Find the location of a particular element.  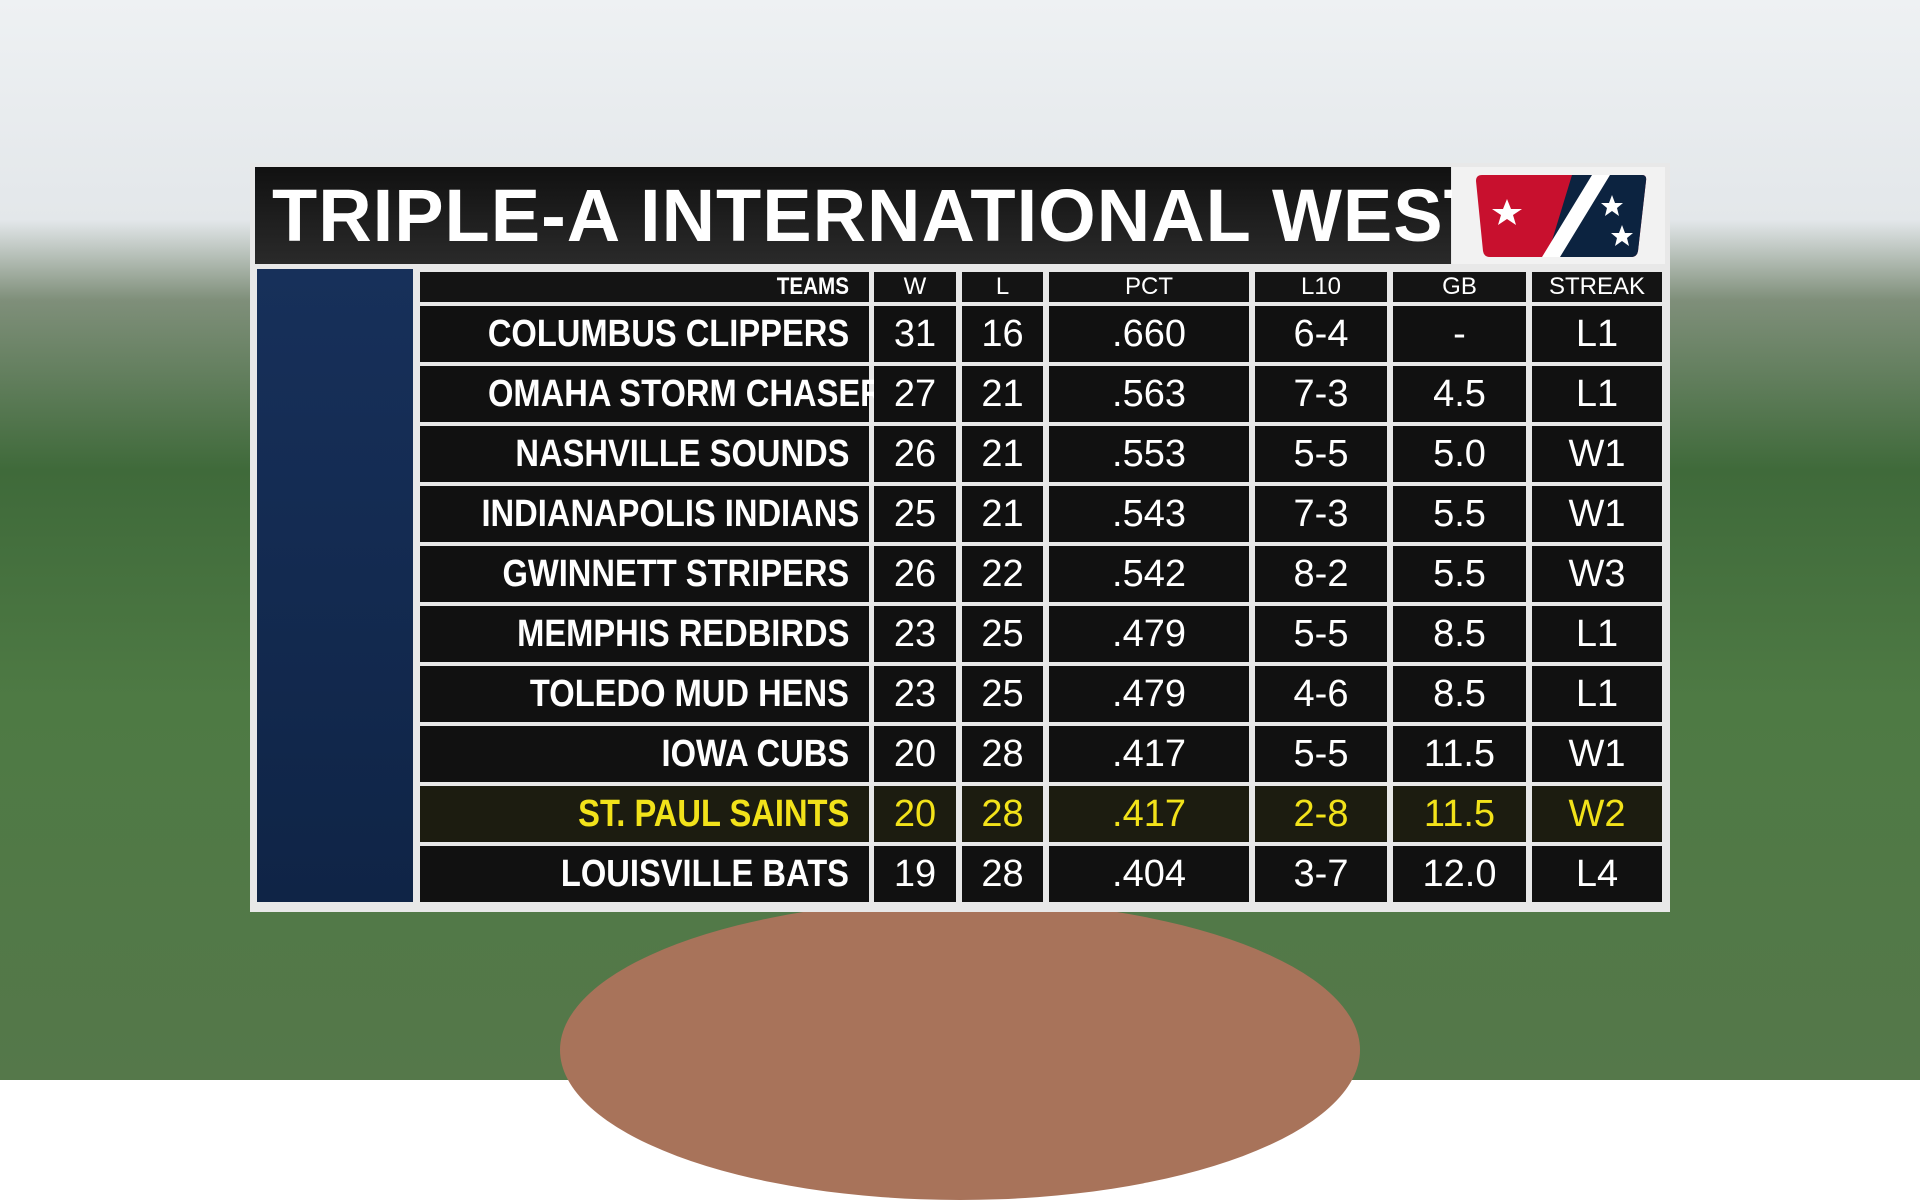

stat-cell: 2-8 is located at coordinates (1321, 814).